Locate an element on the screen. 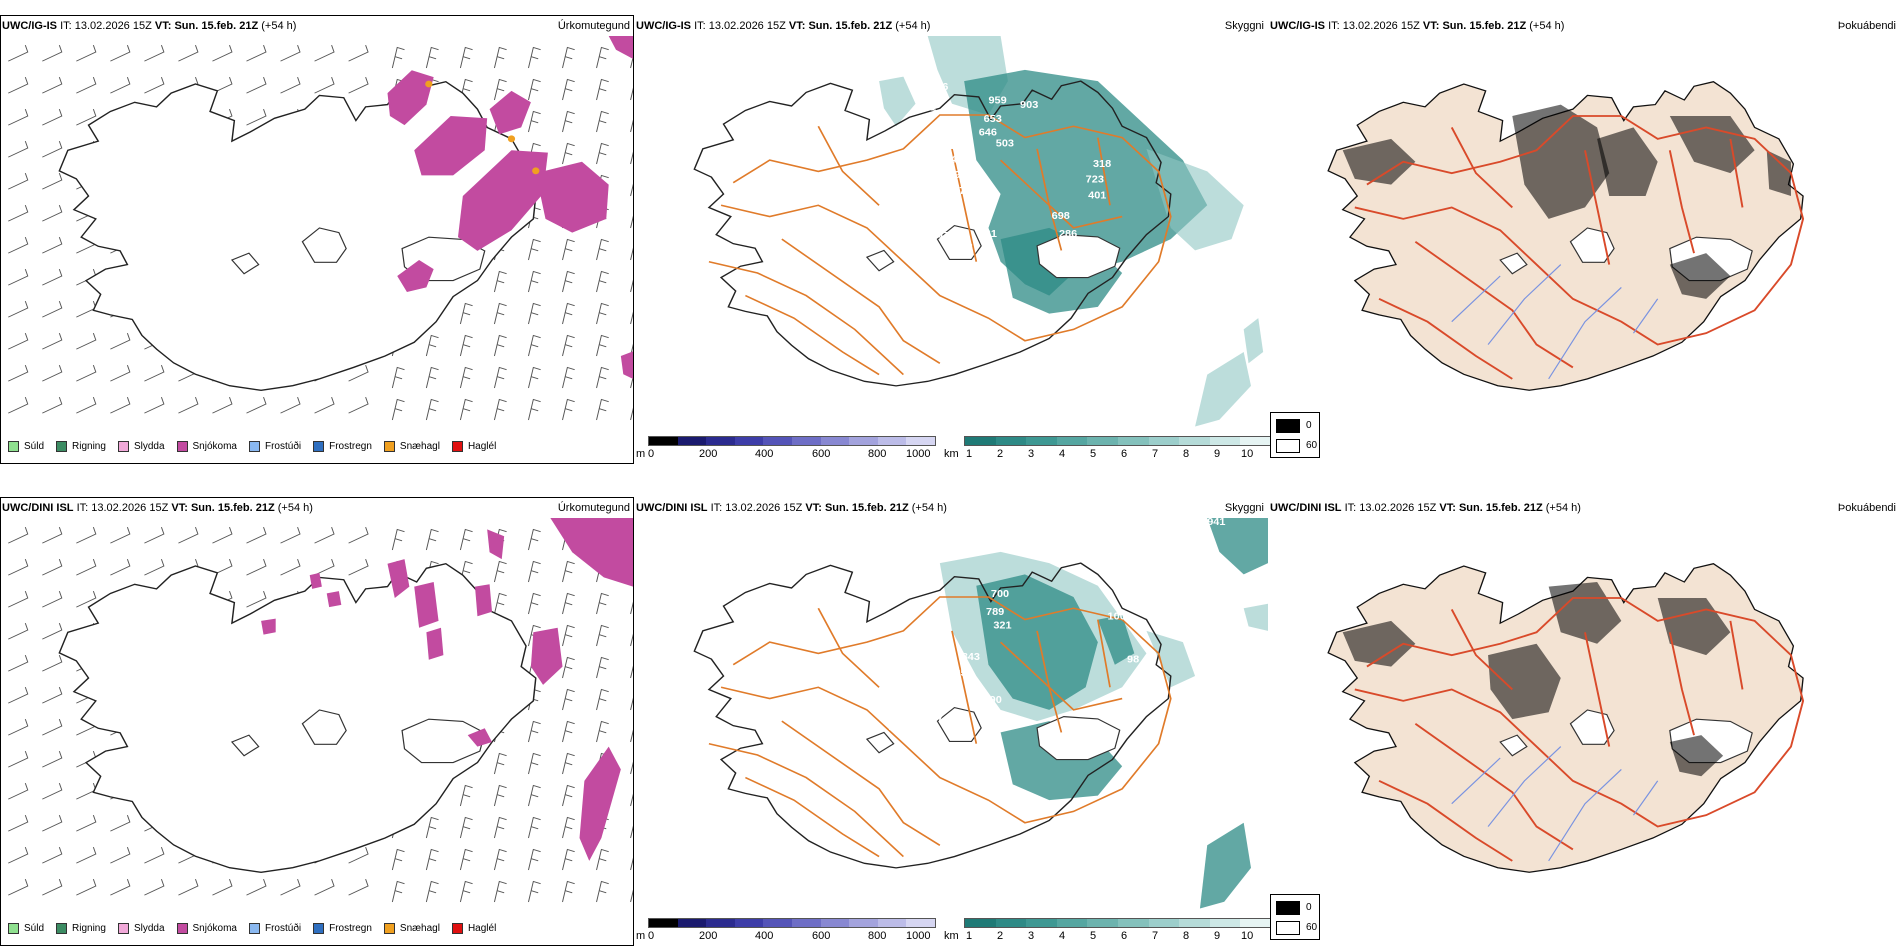 Image resolution: width=1900 pixels, height=950 pixels. cloud-base-label: 723 is located at coordinates (1095, 180).